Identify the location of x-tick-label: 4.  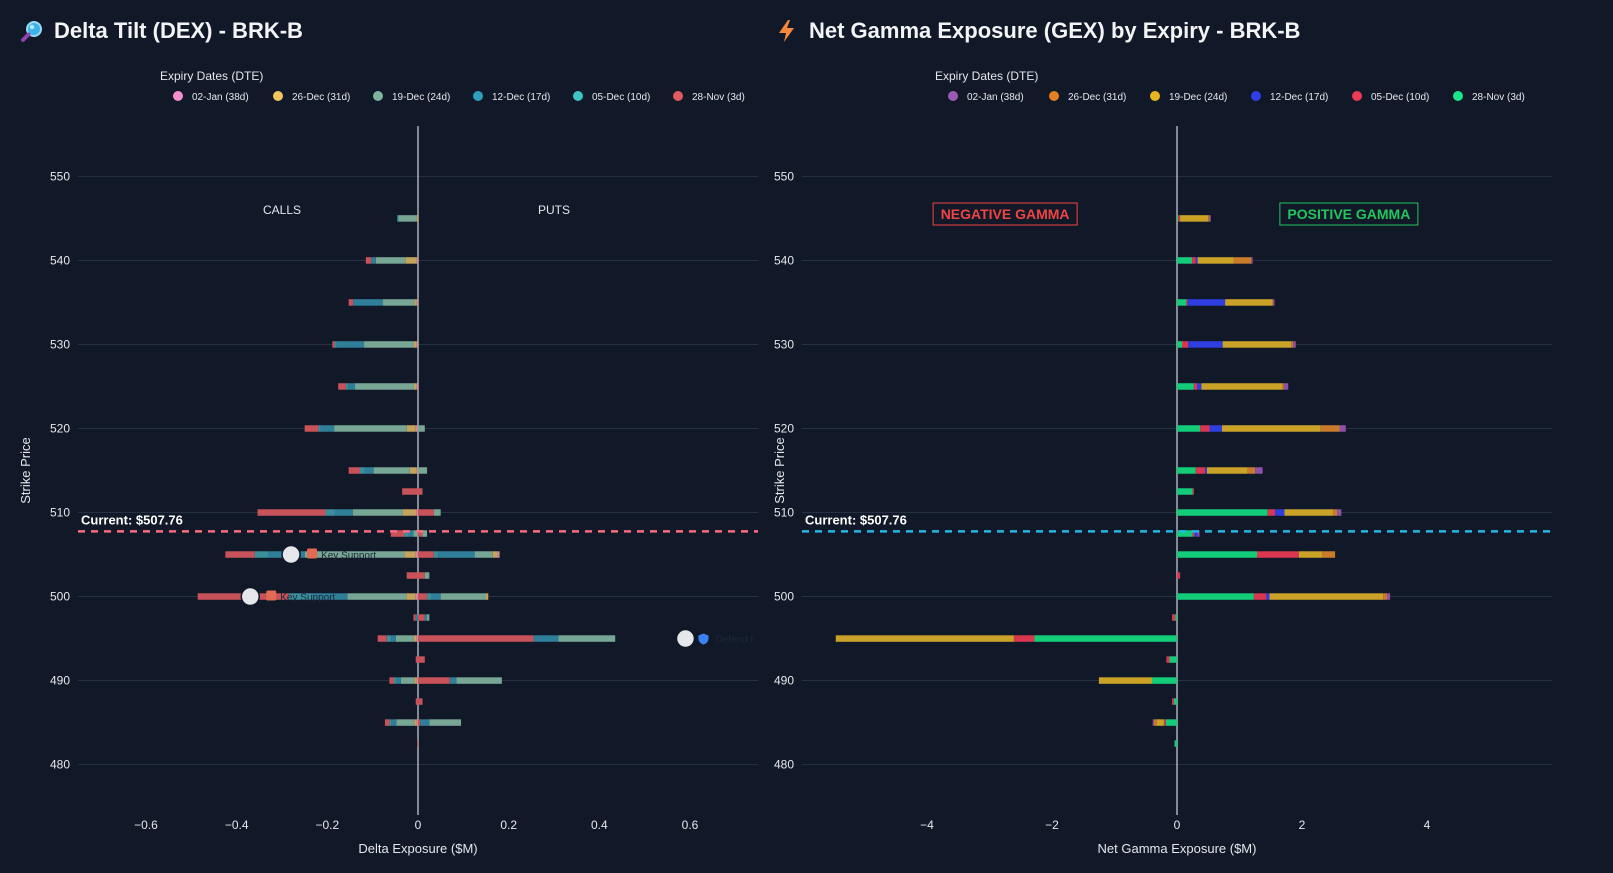
(1427, 825).